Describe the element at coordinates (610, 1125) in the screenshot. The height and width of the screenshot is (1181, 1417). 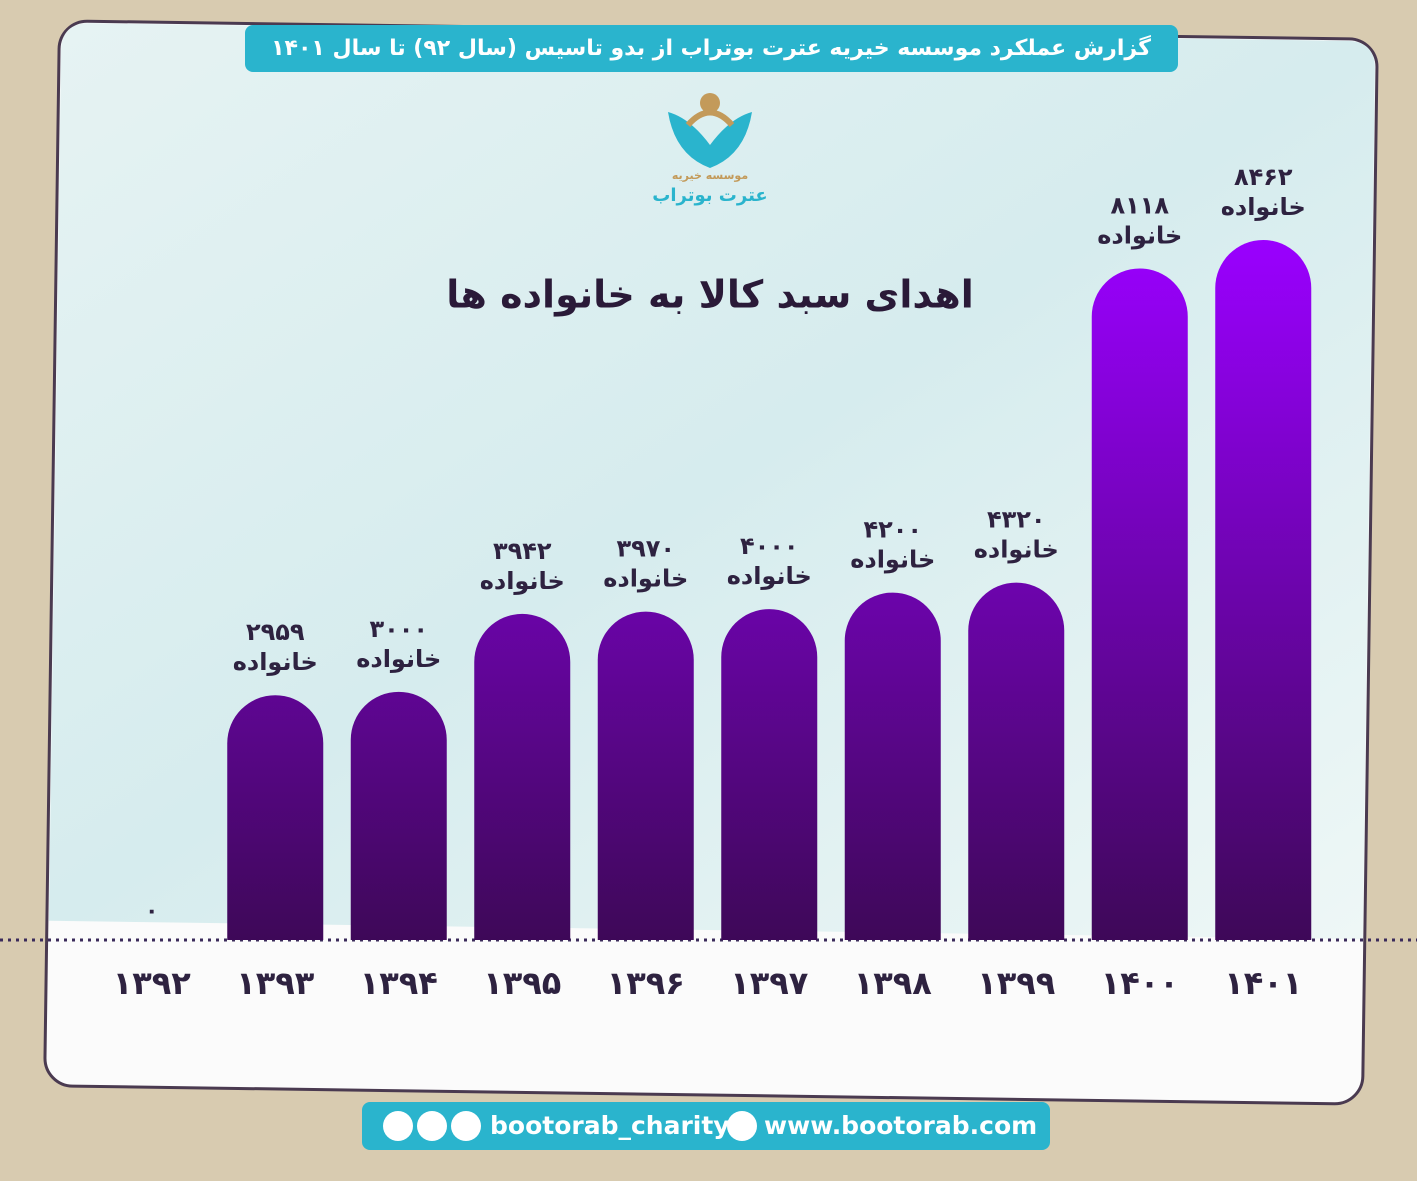
I see `footer-social: bootorab_charity` at that location.